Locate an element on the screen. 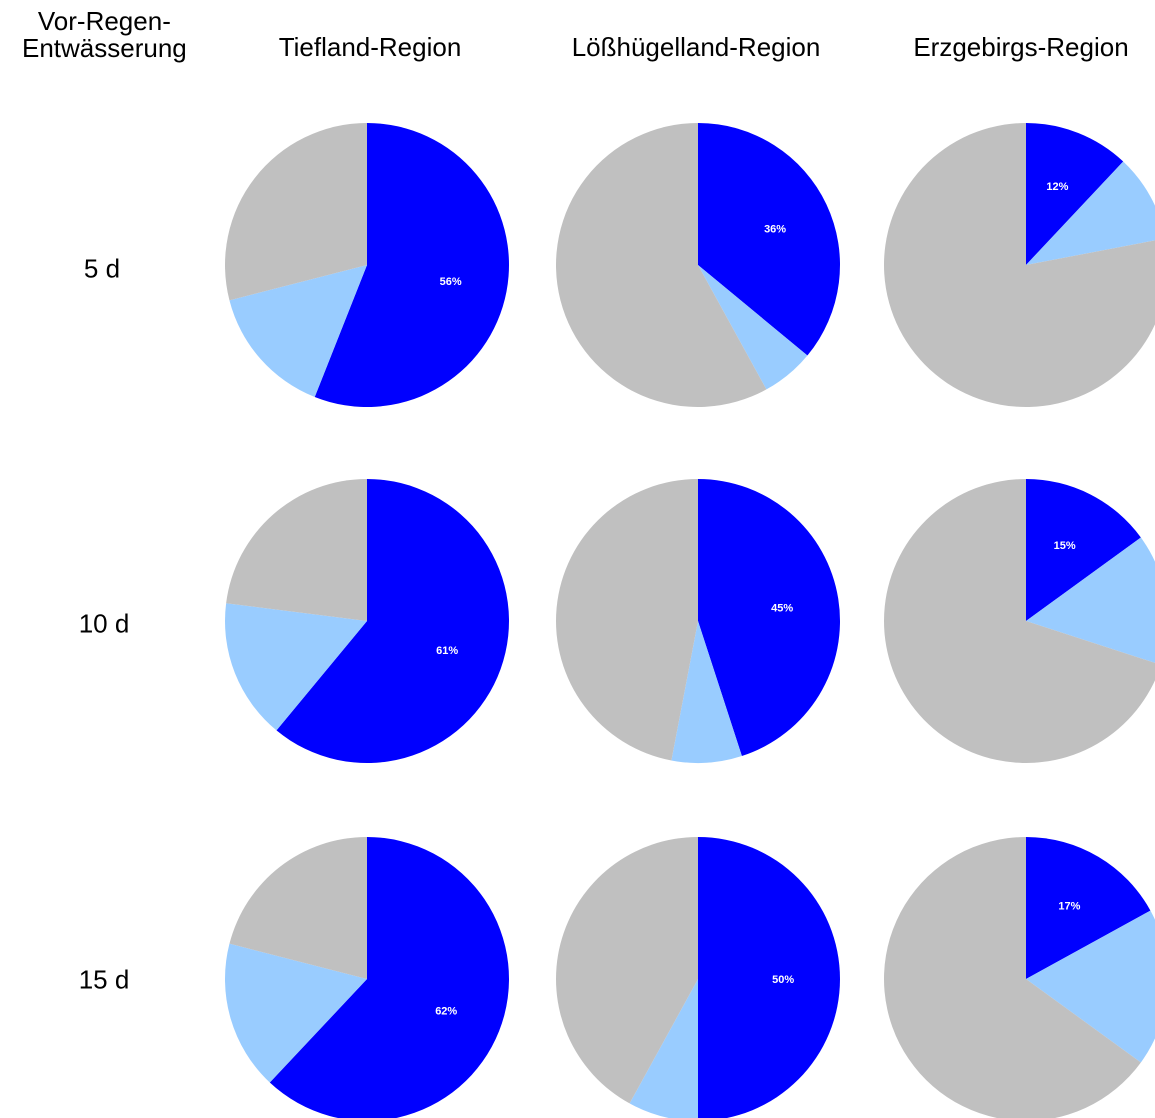  pie-5-d-tiefland-region: 56% is located at coordinates (367, 265).